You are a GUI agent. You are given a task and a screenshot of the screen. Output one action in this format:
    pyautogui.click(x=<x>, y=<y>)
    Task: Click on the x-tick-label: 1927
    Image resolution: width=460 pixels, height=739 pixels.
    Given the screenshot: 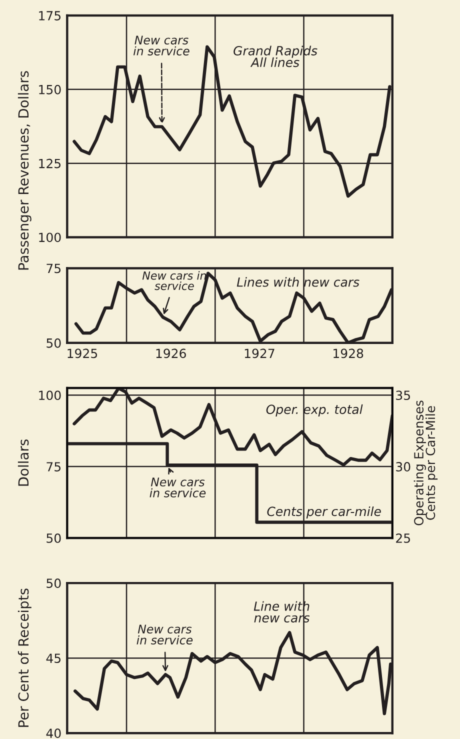 What is the action you would take?
    pyautogui.click(x=259, y=353)
    